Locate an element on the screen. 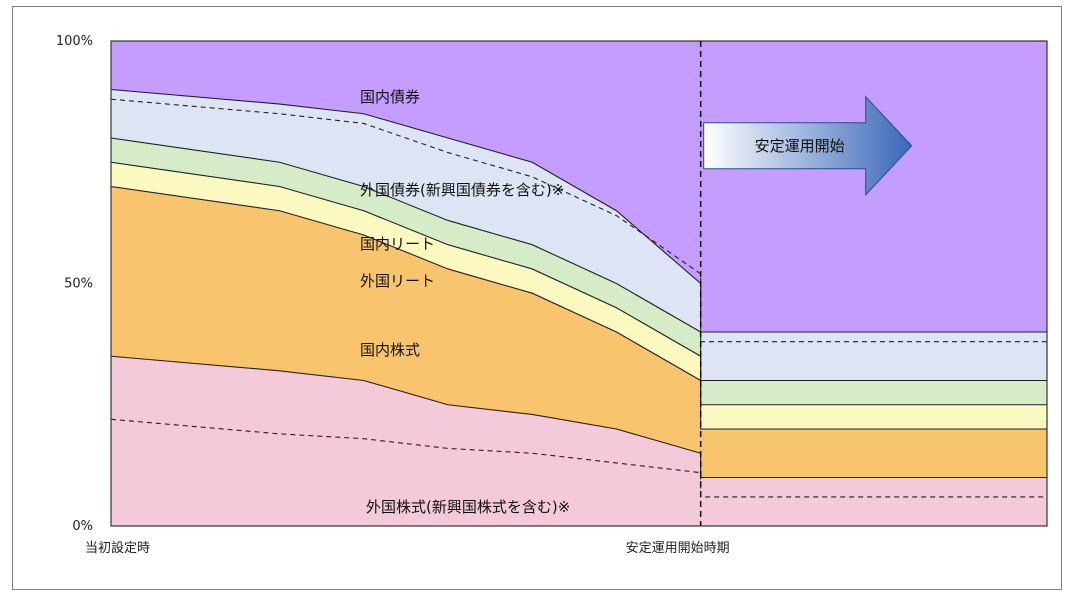 This screenshot has height=592, width=1066. x-axis-ticks: 当初設定時 安定運用開始時期 is located at coordinates (407, 548).